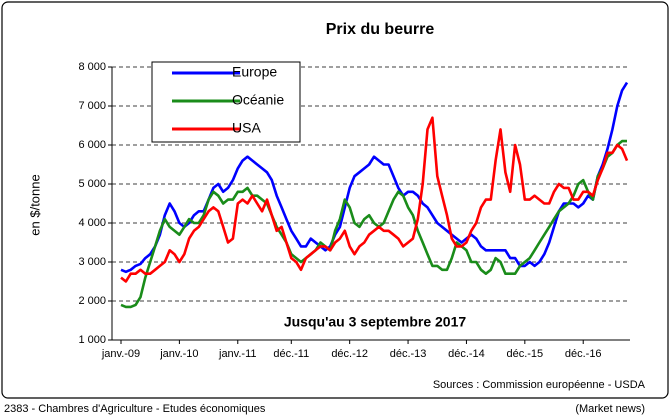 The width and height of the screenshot is (670, 419). What do you see at coordinates (120, 354) in the screenshot?
I see `x-tick-label: janv.-09` at bounding box center [120, 354].